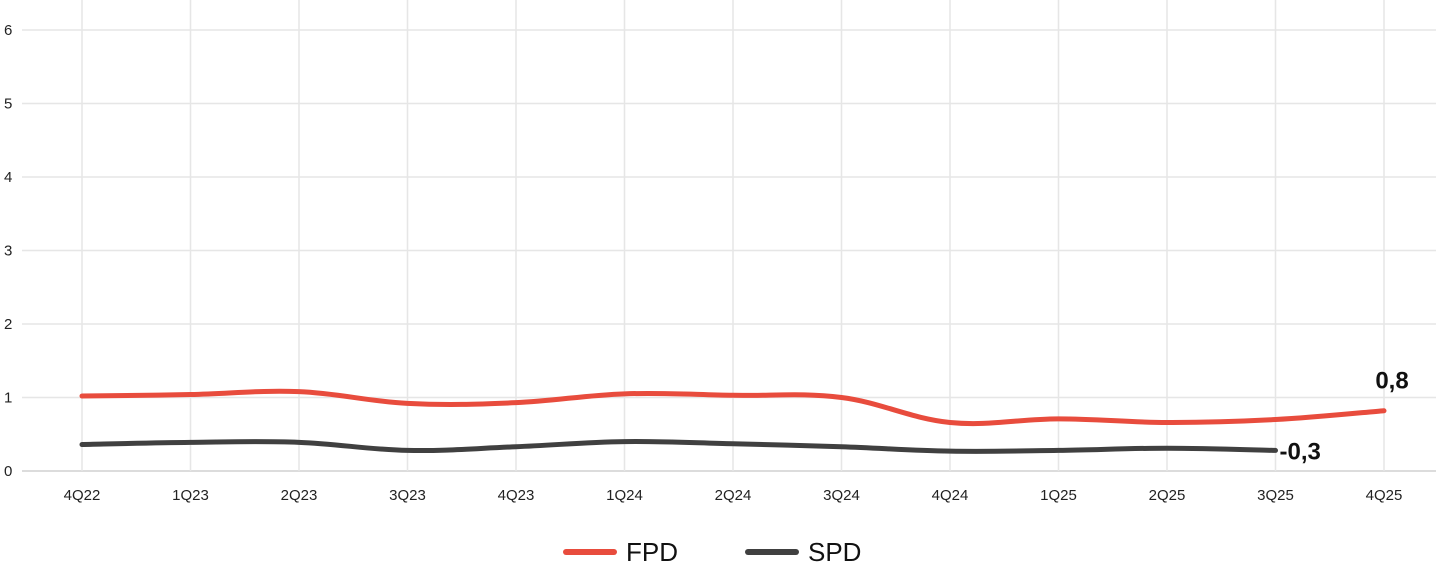 This screenshot has width=1436, height=574. What do you see at coordinates (624, 495) in the screenshot?
I see `x-tick-label: 1Q24` at bounding box center [624, 495].